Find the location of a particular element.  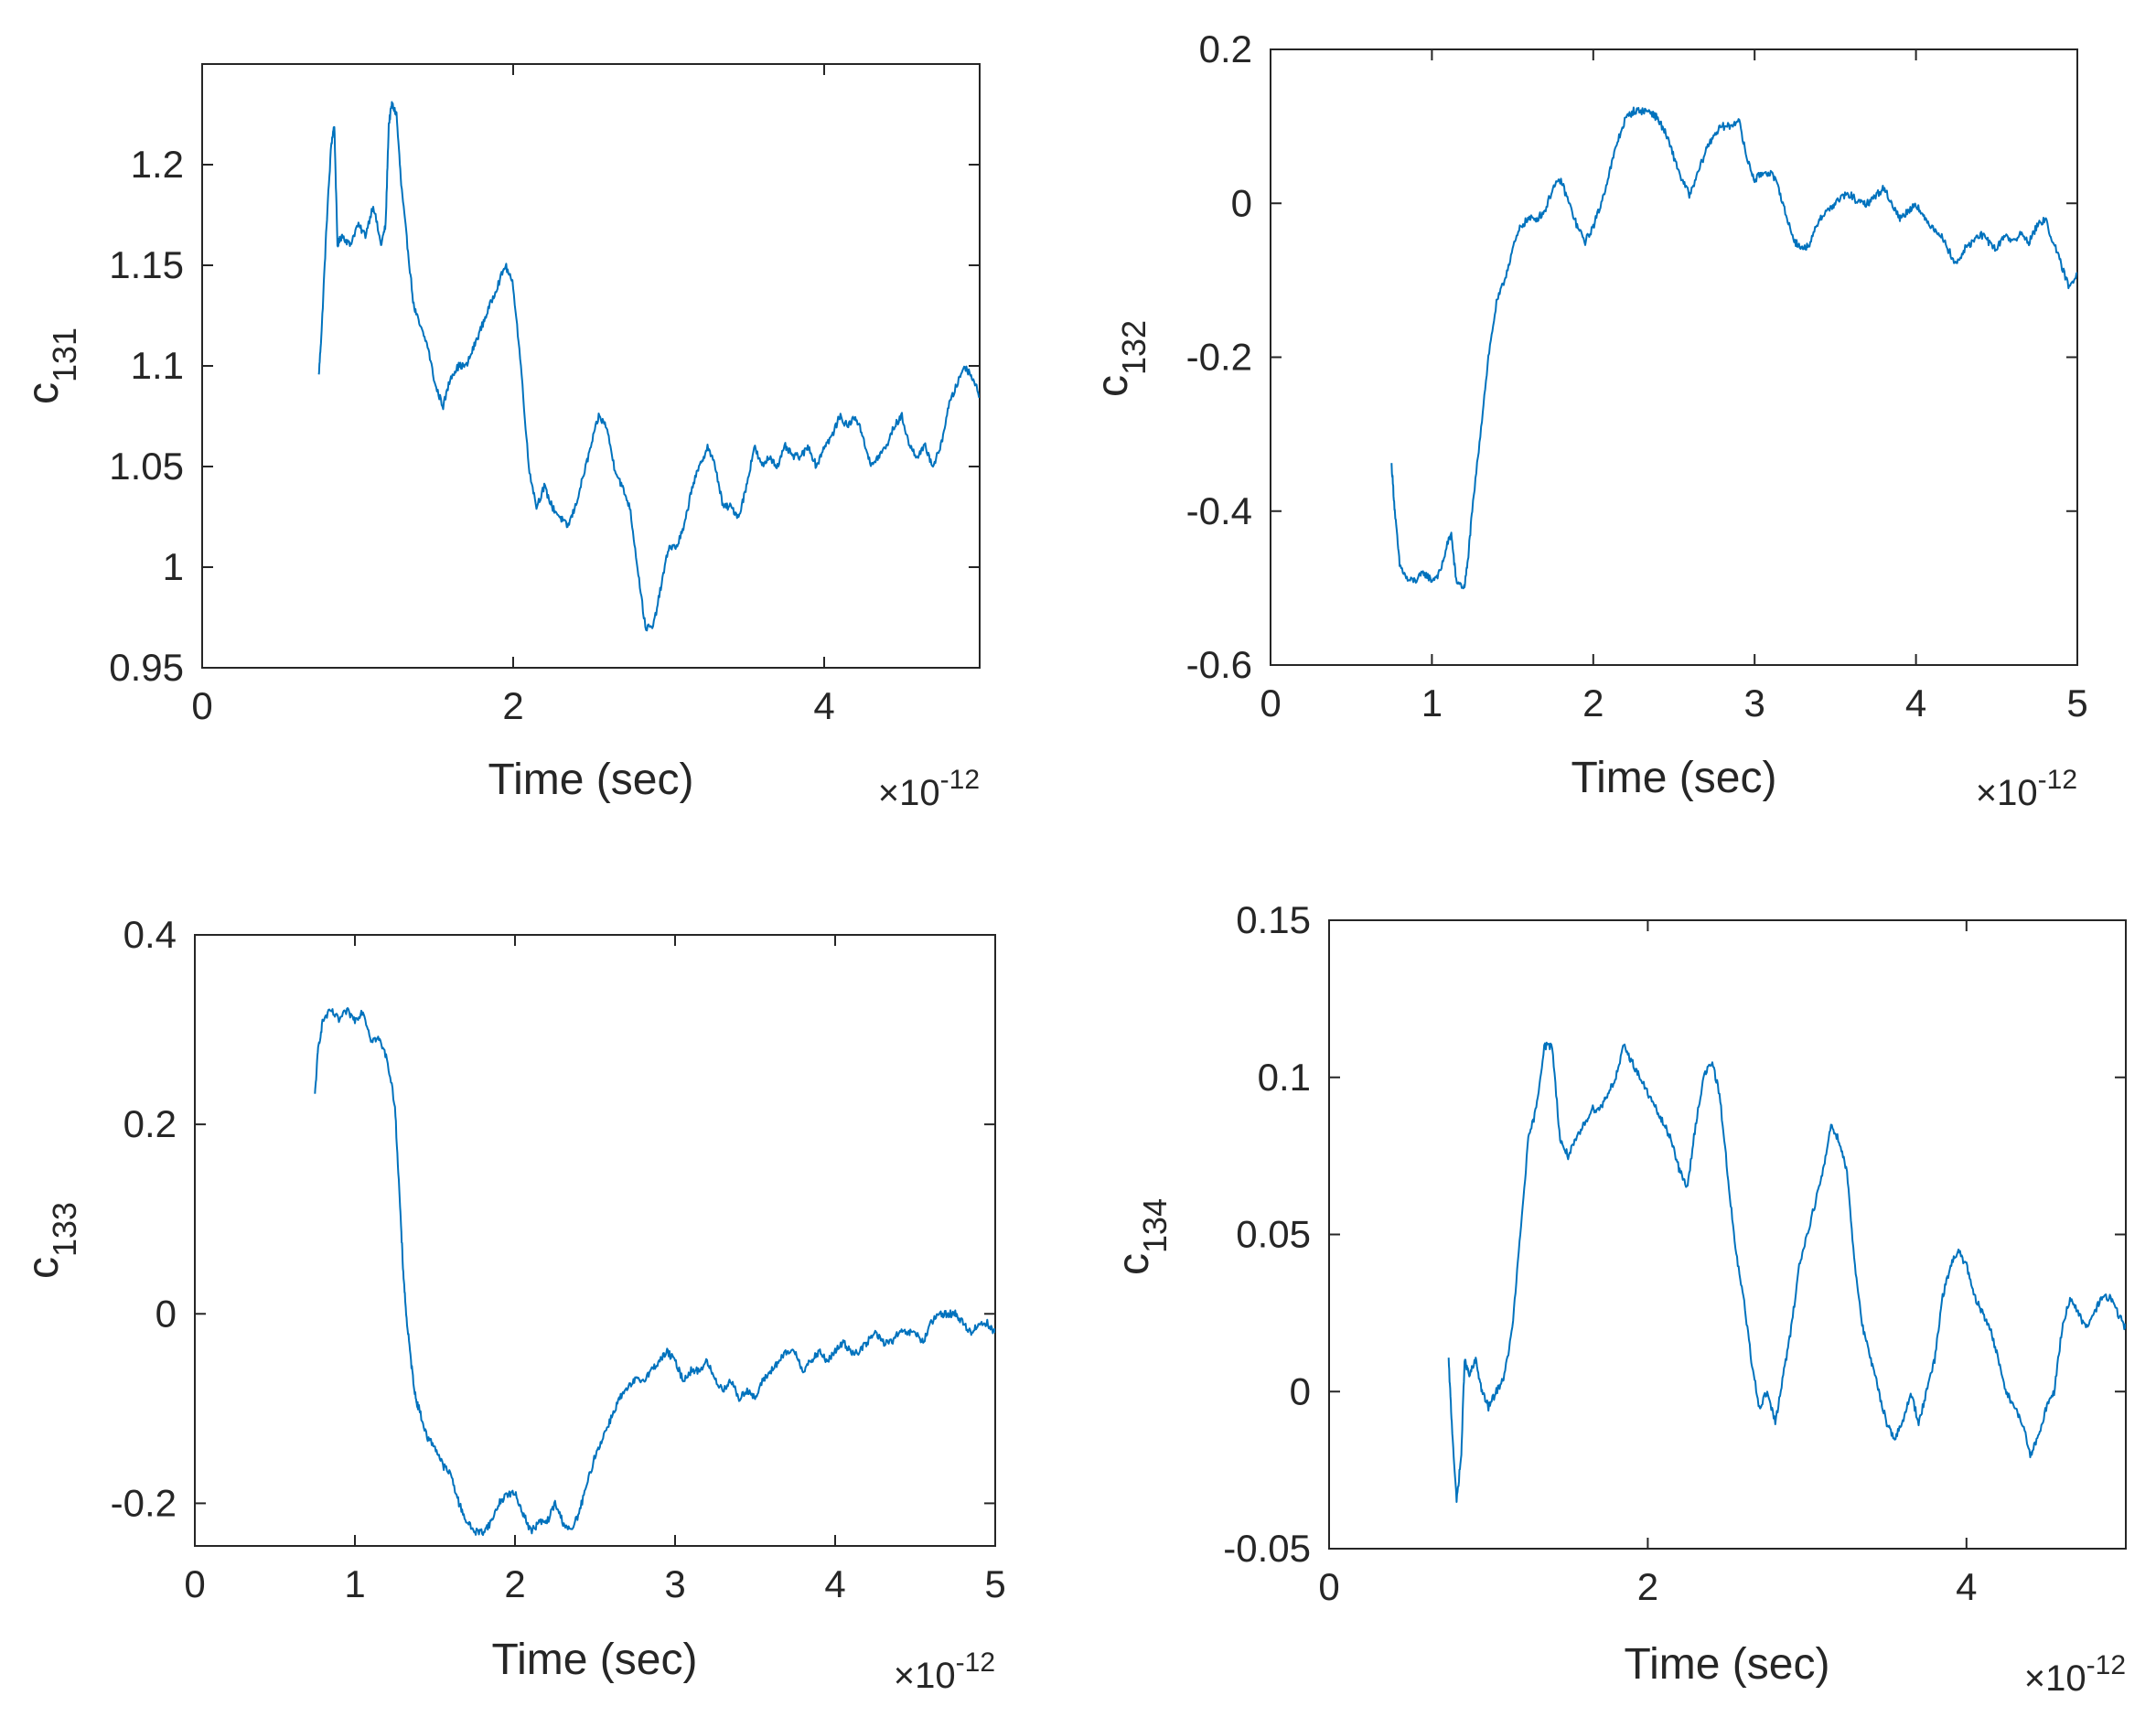

y-tick-label: 0.4 is located at coordinates (150, 934).